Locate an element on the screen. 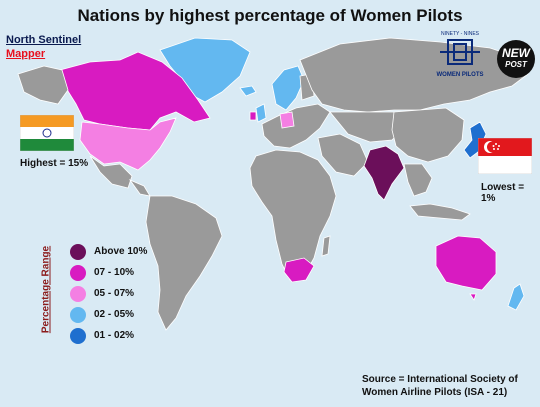 This screenshot has width=540, height=407. legend-label: 01 - 02% is located at coordinates (114, 335).